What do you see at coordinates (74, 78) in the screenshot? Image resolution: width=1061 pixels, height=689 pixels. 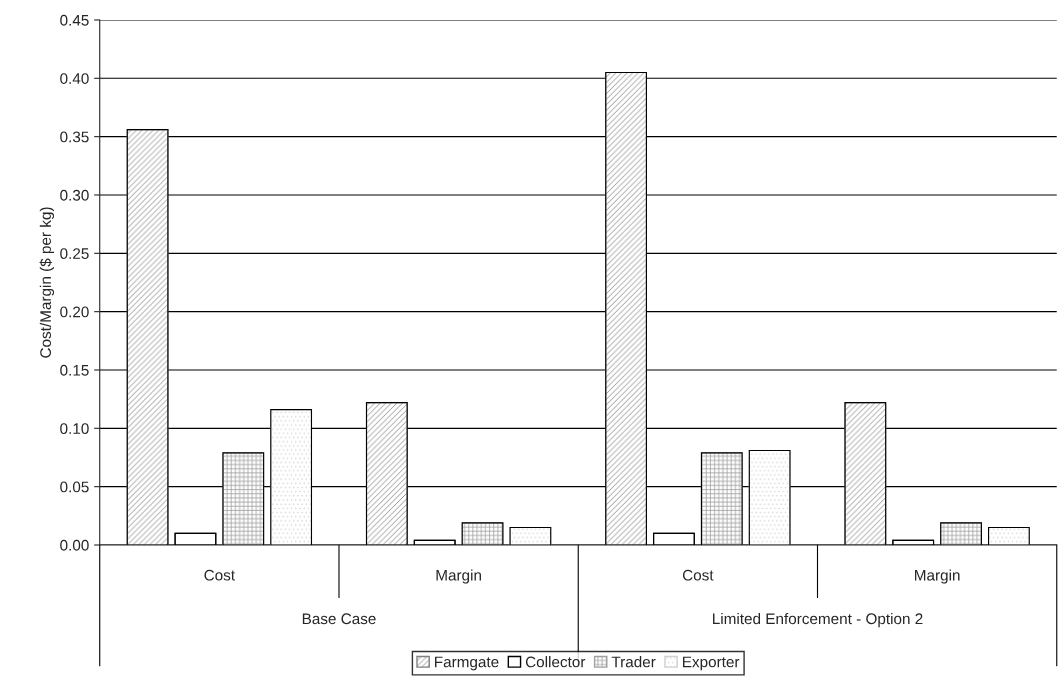 I see `y-tick-label: 0.40` at bounding box center [74, 78].